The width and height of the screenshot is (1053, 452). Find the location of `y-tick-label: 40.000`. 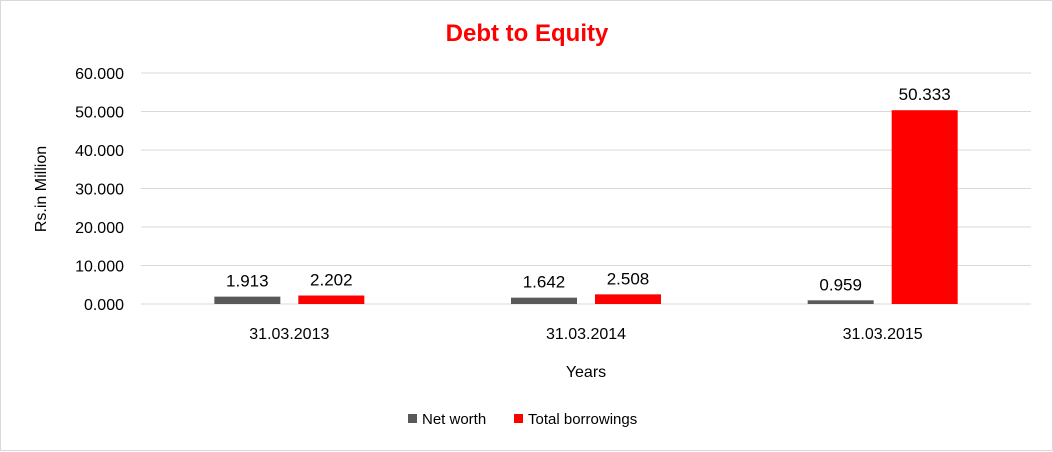

y-tick-label: 40.000 is located at coordinates (99, 151).